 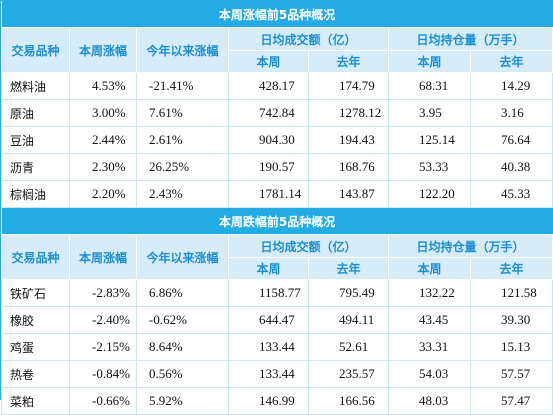 What do you see at coordinates (429, 347) in the screenshot?
I see `oi-this-week-cell: 33.31` at bounding box center [429, 347].